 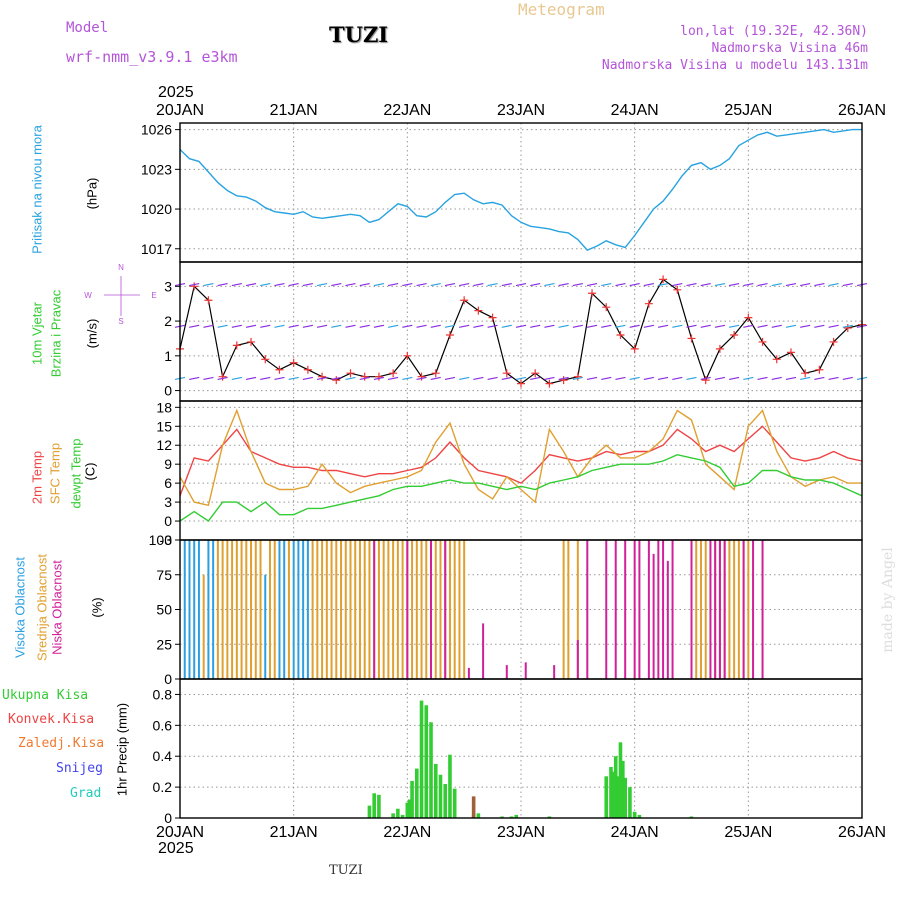 I want to click on ytick-label: 6, so click(x=168, y=483).